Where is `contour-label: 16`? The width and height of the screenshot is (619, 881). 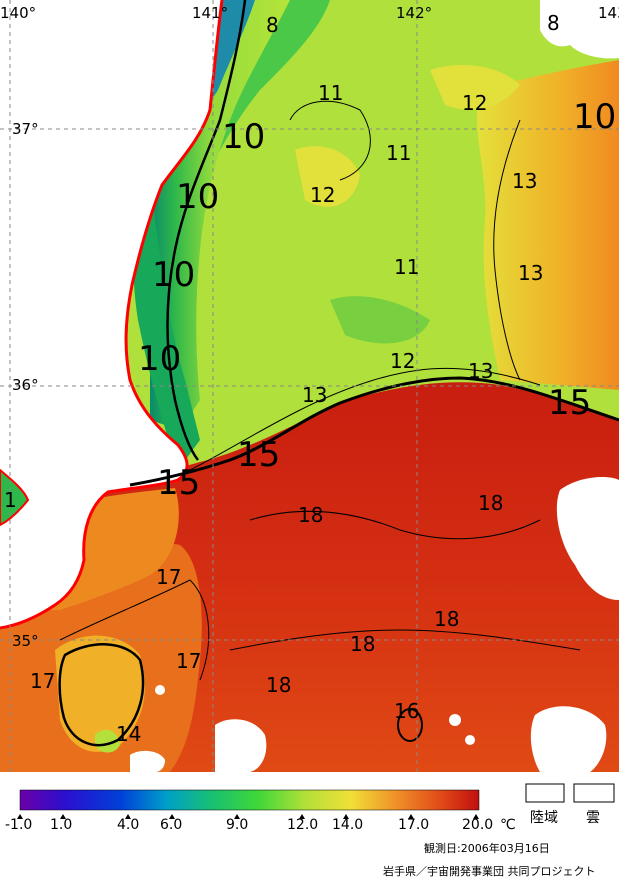
contour-label: 16 is located at coordinates (406, 711).